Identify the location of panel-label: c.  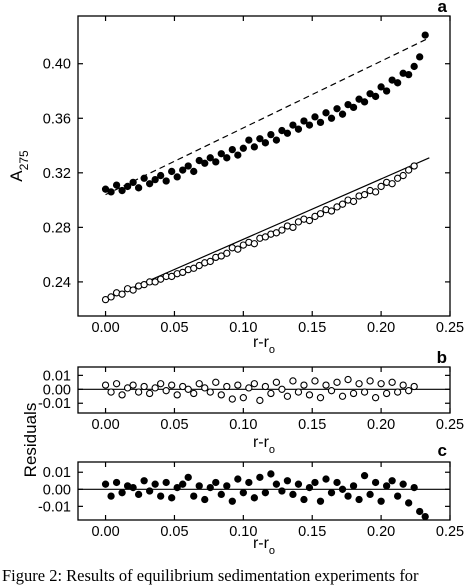
(442, 450).